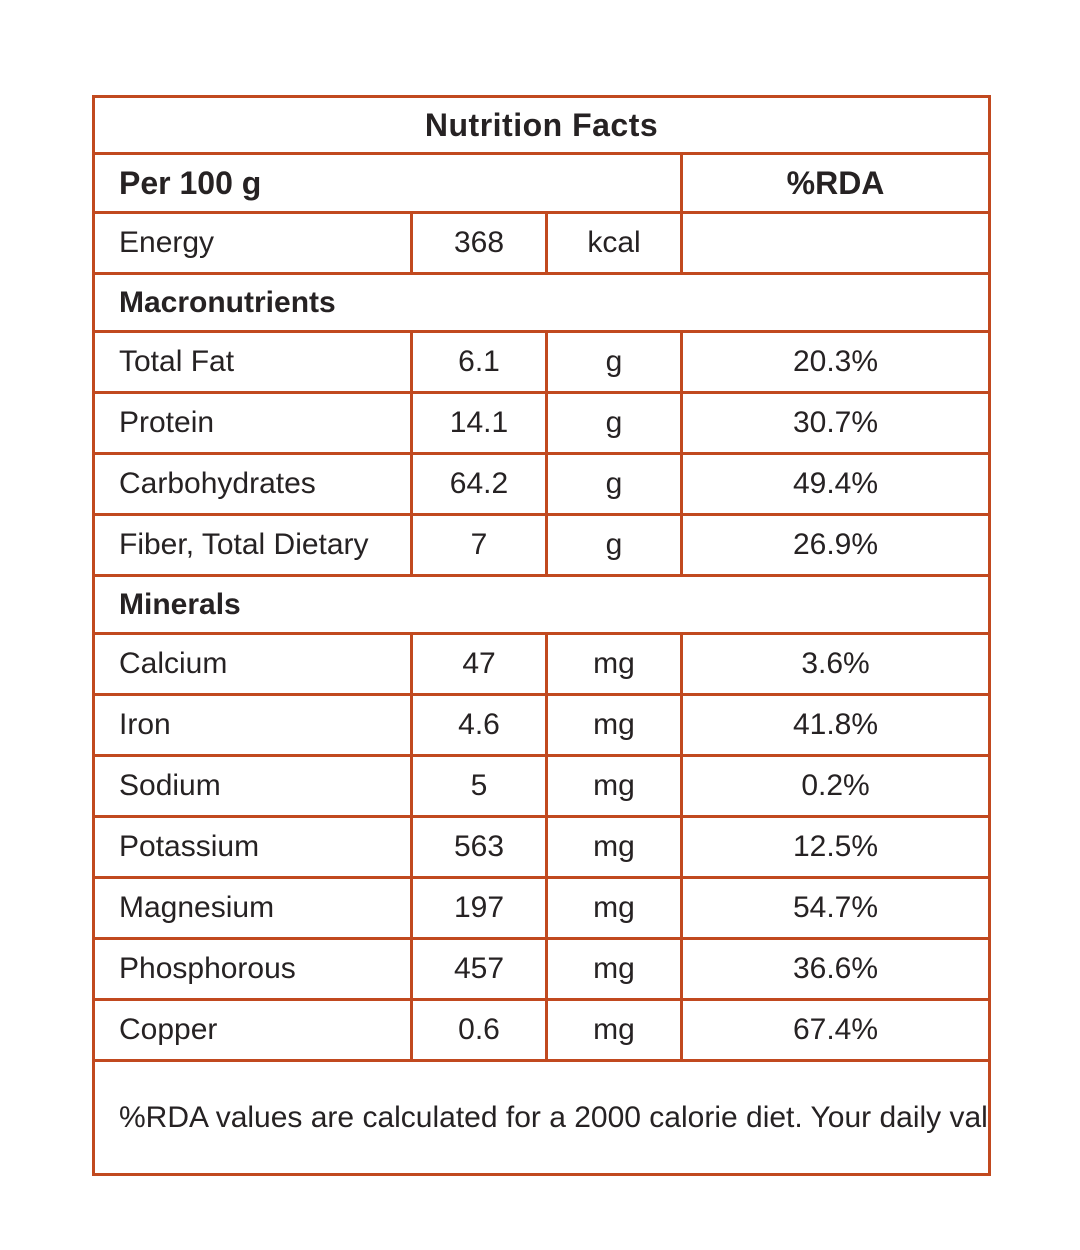  What do you see at coordinates (252, 362) in the screenshot?
I see `nutrient-name: Total Fat` at bounding box center [252, 362].